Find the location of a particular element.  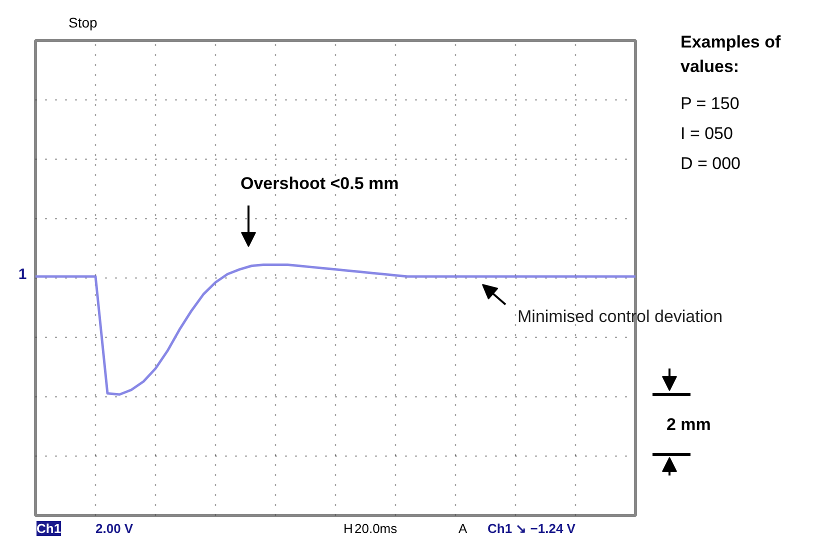

text: Stop is located at coordinates (83, 22).